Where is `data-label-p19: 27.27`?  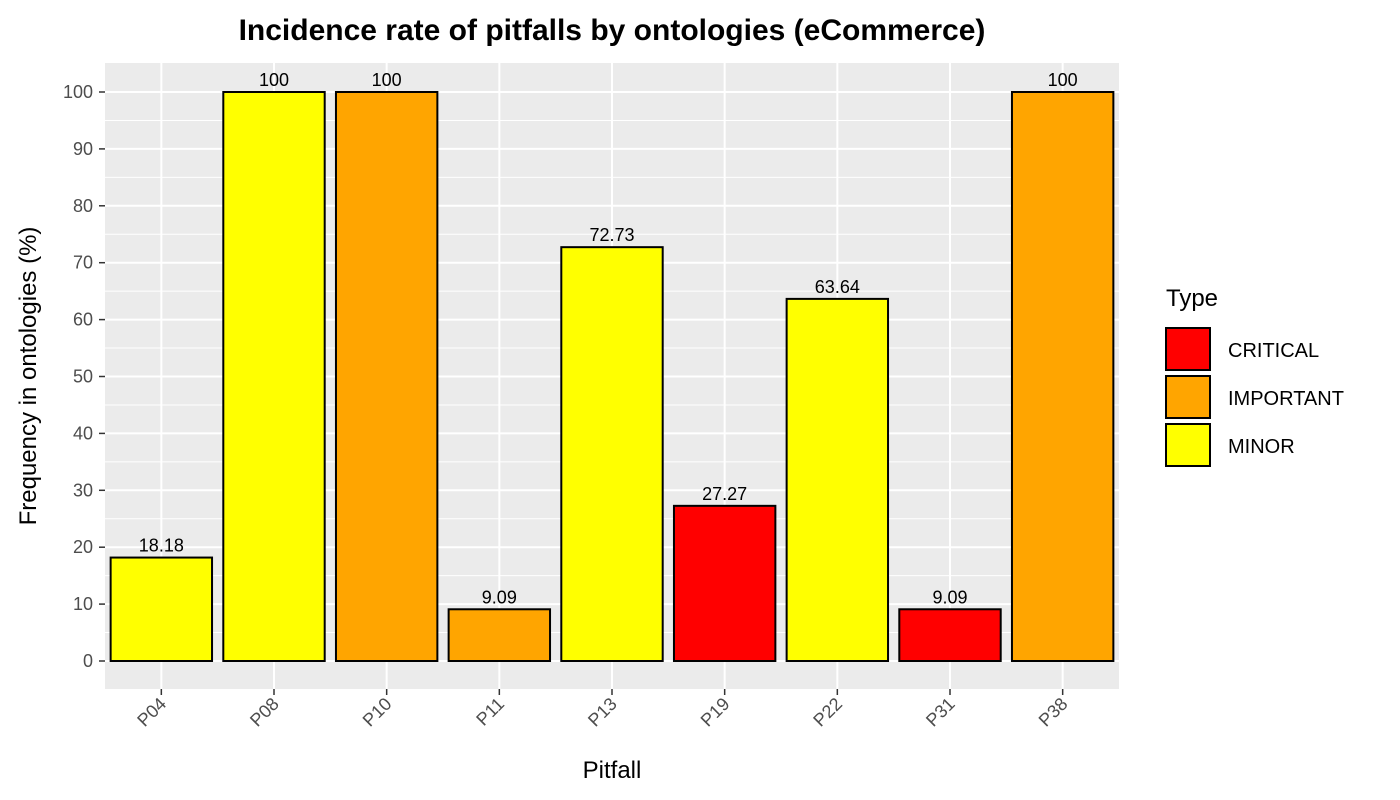
data-label-p19: 27.27 is located at coordinates (724, 494).